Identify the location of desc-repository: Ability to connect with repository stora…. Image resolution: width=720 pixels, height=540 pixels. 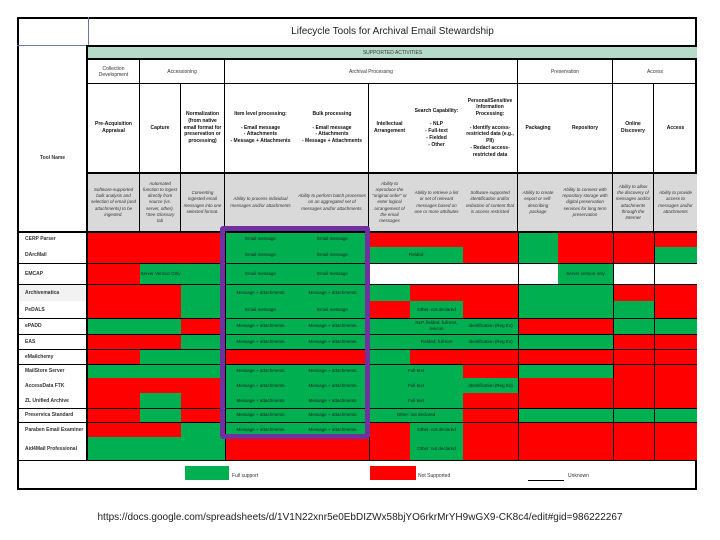
(585, 202).